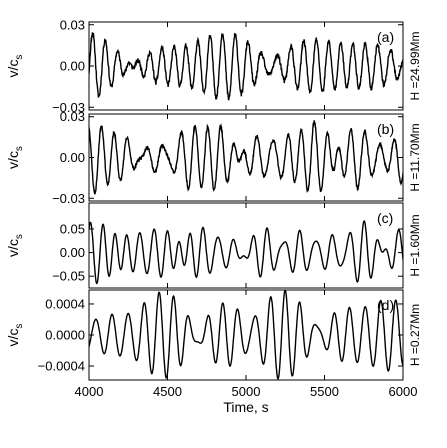 This screenshot has width=447, height=448. I want to click on y-tick-label: 0.0000, so click(65, 335).